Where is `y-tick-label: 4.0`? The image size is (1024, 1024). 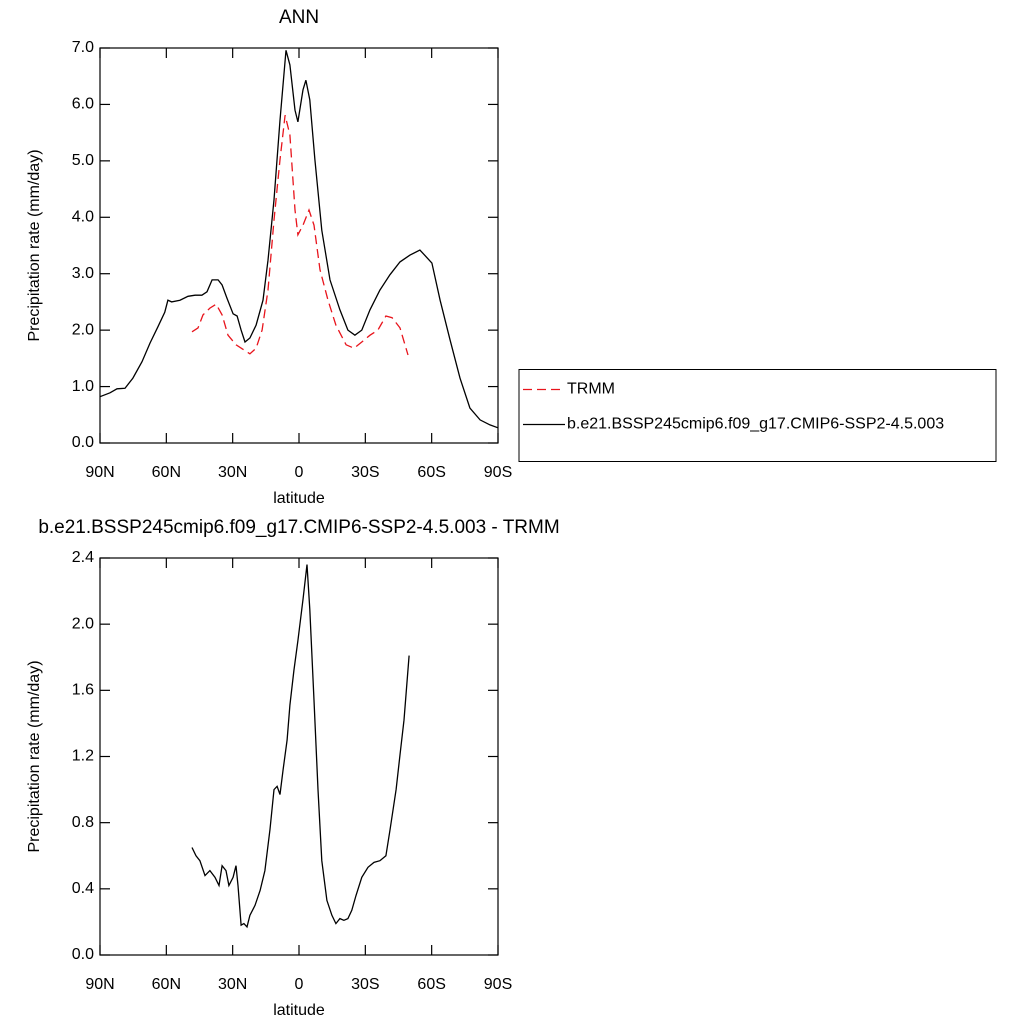 y-tick-label: 4.0 is located at coordinates (83, 217).